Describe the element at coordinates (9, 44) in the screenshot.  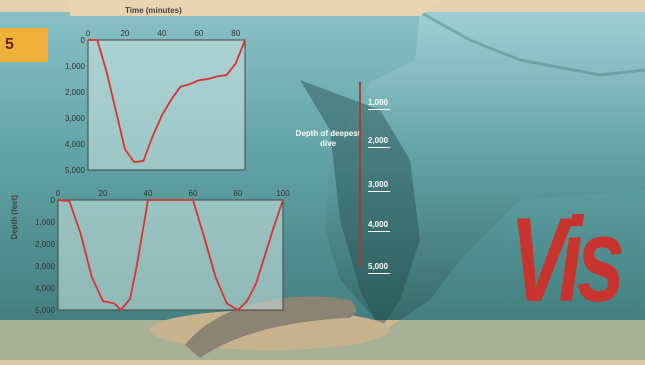
I see `page-number: 5` at that location.